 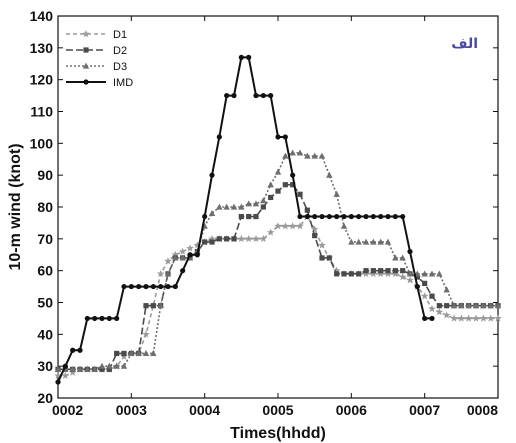 What do you see at coordinates (45, 366) in the screenshot?
I see `y-tick-label: 30` at bounding box center [45, 366].